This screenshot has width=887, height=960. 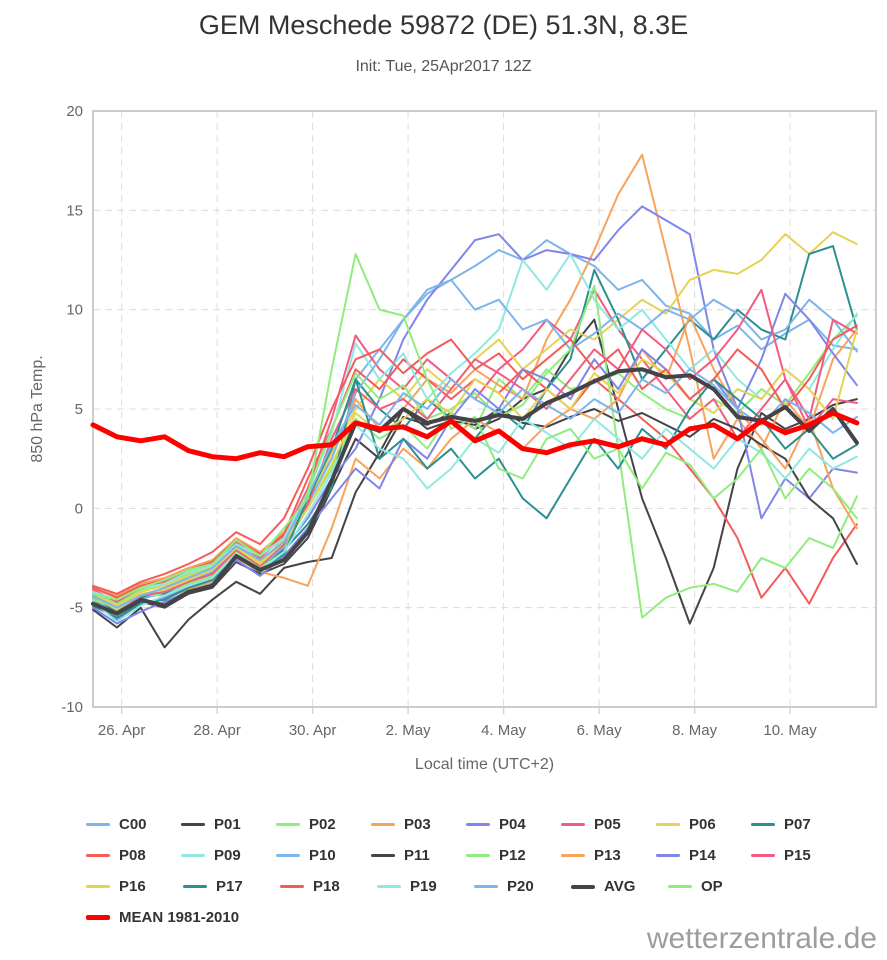 What do you see at coordinates (712, 886) in the screenshot?
I see `legend-label: OP` at bounding box center [712, 886].